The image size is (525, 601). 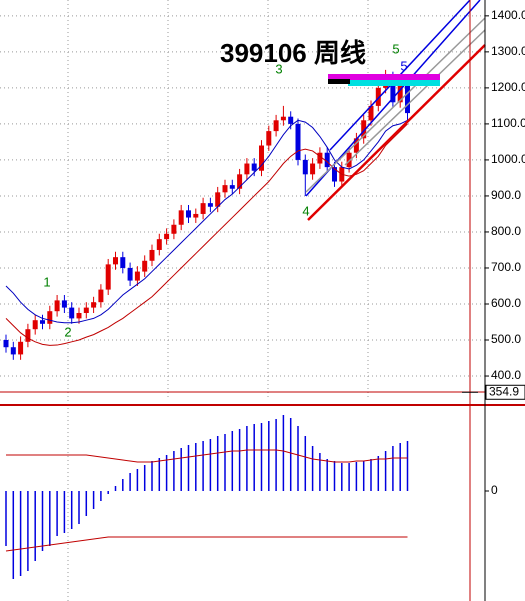 I want to click on wave-label: 3, so click(x=278, y=68).